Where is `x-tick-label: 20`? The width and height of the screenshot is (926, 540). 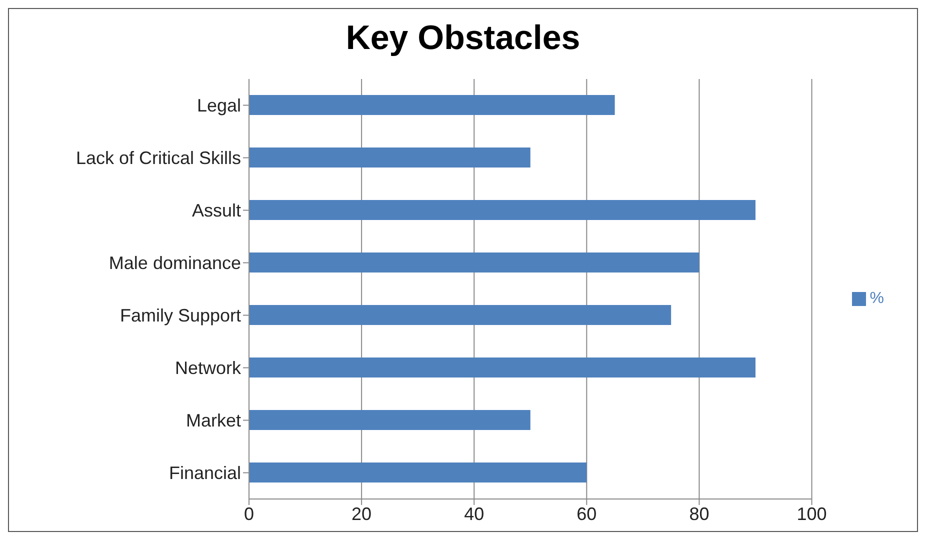
x-tick-label: 20 is located at coordinates (362, 514).